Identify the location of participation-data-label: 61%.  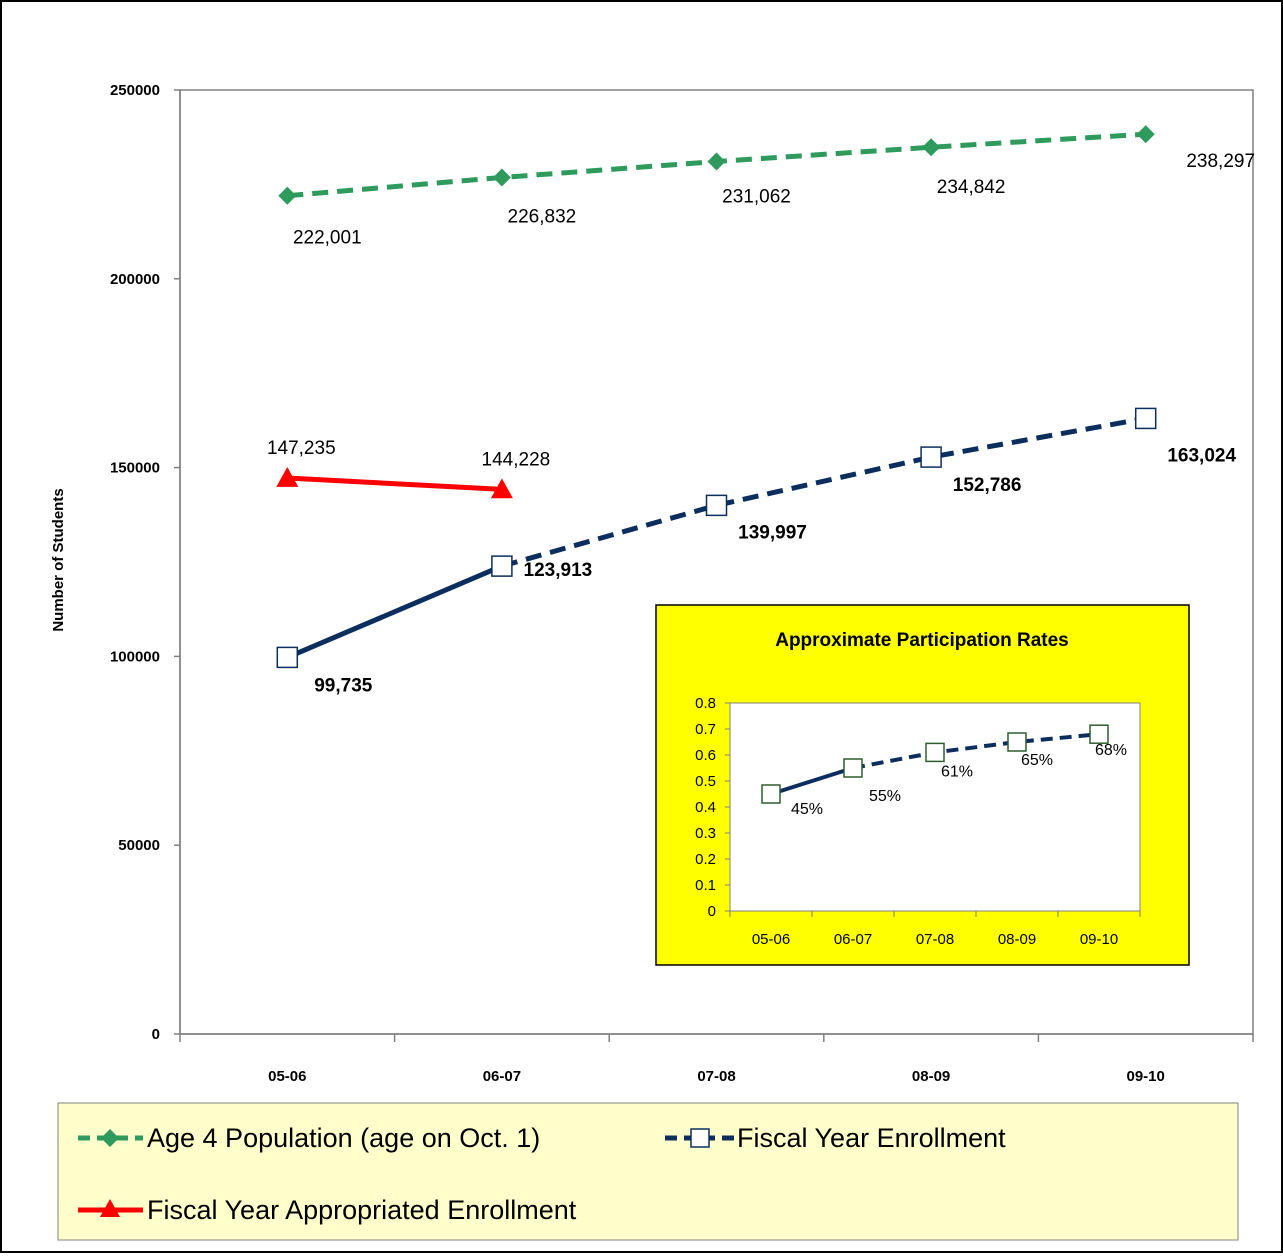
(957, 771).